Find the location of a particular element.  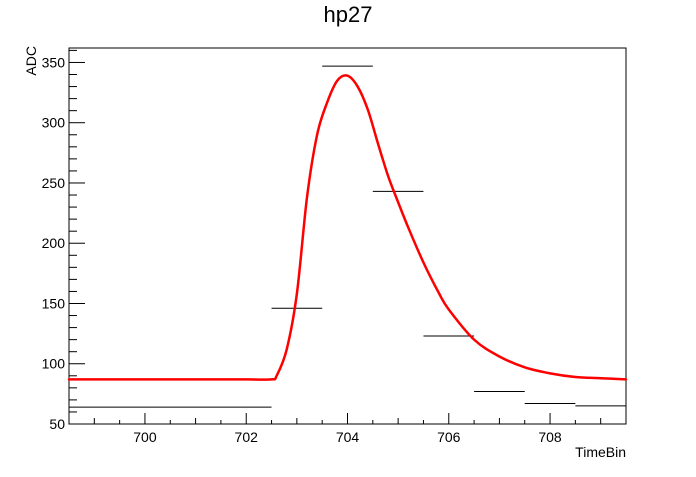

y-tick-label: 100 is located at coordinates (54, 364).